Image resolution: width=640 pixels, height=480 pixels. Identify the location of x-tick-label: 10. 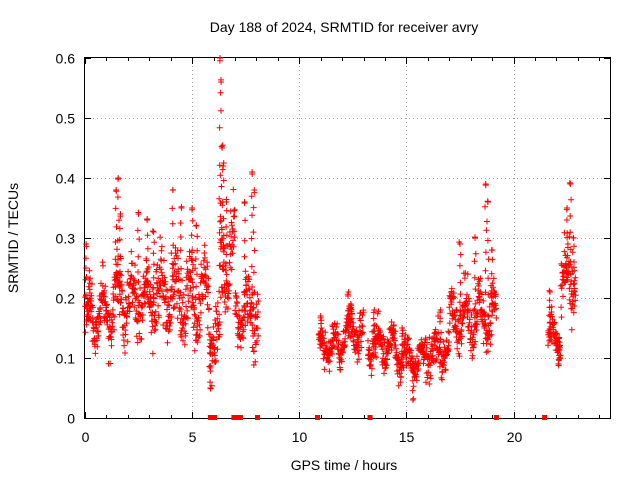
(300, 437).